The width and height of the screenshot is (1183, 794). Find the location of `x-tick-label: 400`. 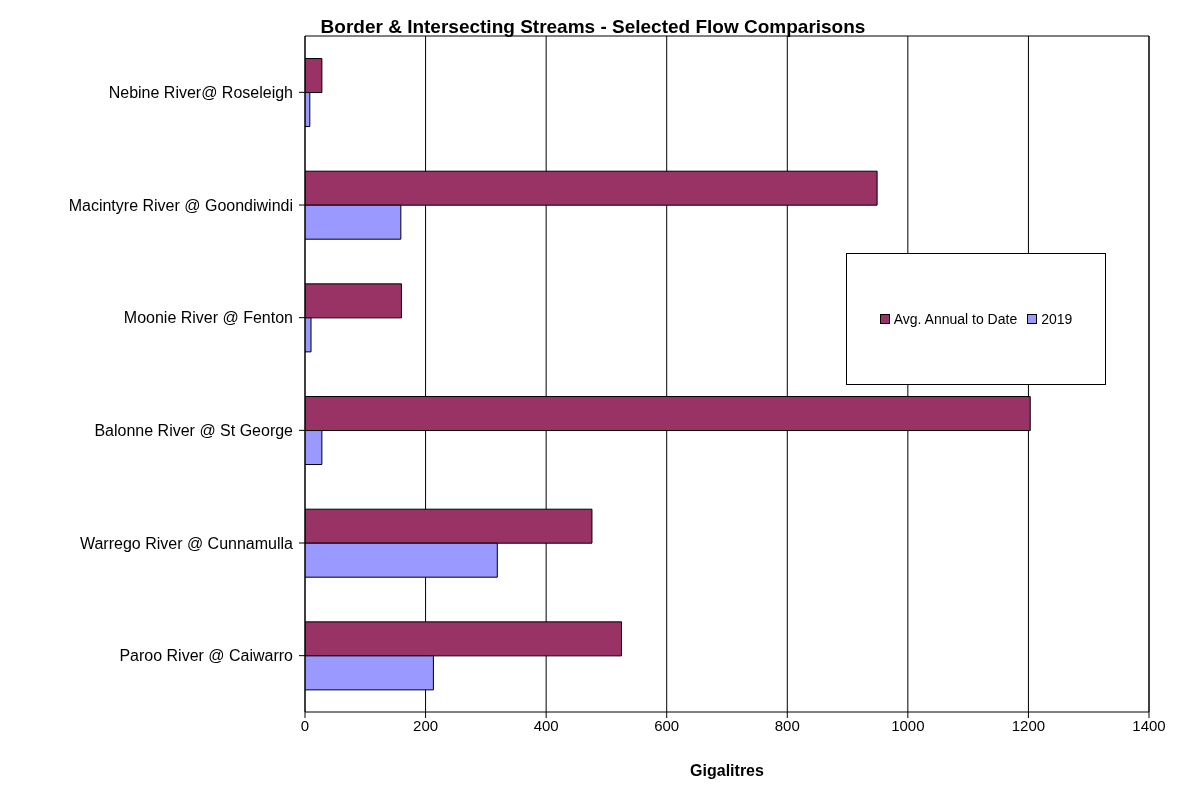

x-tick-label: 400 is located at coordinates (546, 725).